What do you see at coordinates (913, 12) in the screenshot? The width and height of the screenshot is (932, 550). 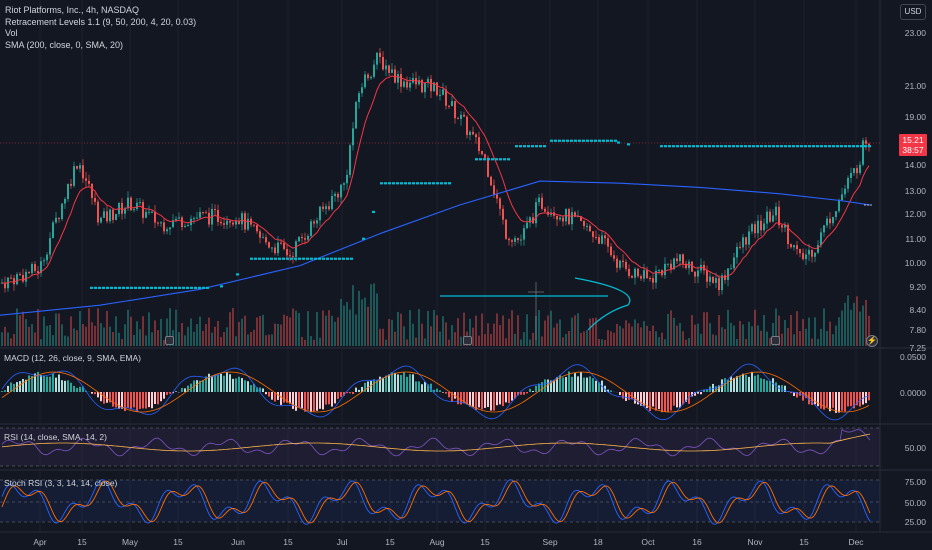 I see `currency-button: USD` at bounding box center [913, 12].